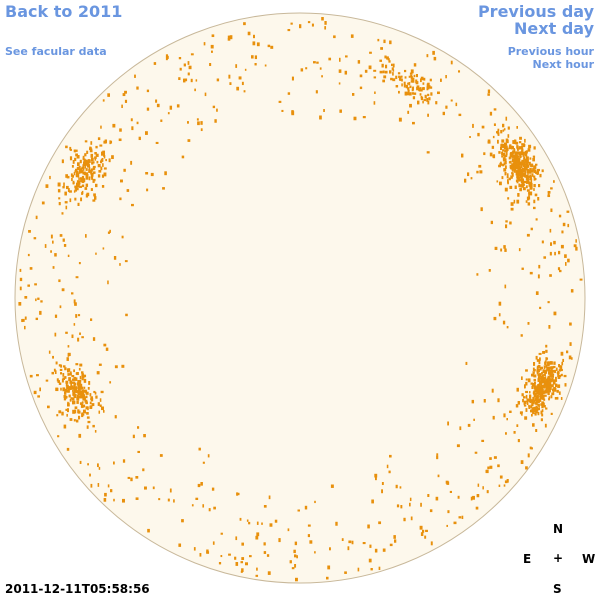  I want to click on next-hour-link: Next hour, so click(563, 64).